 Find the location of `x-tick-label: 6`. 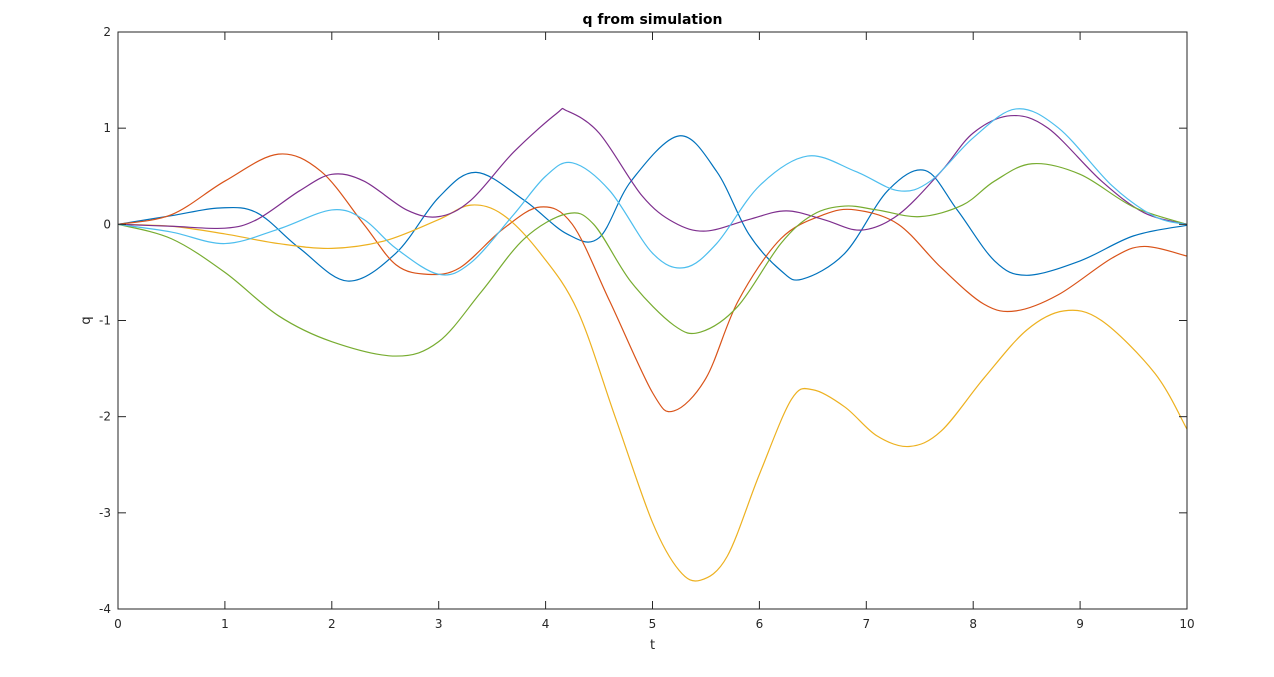

x-tick-label: 6 is located at coordinates (760, 624).